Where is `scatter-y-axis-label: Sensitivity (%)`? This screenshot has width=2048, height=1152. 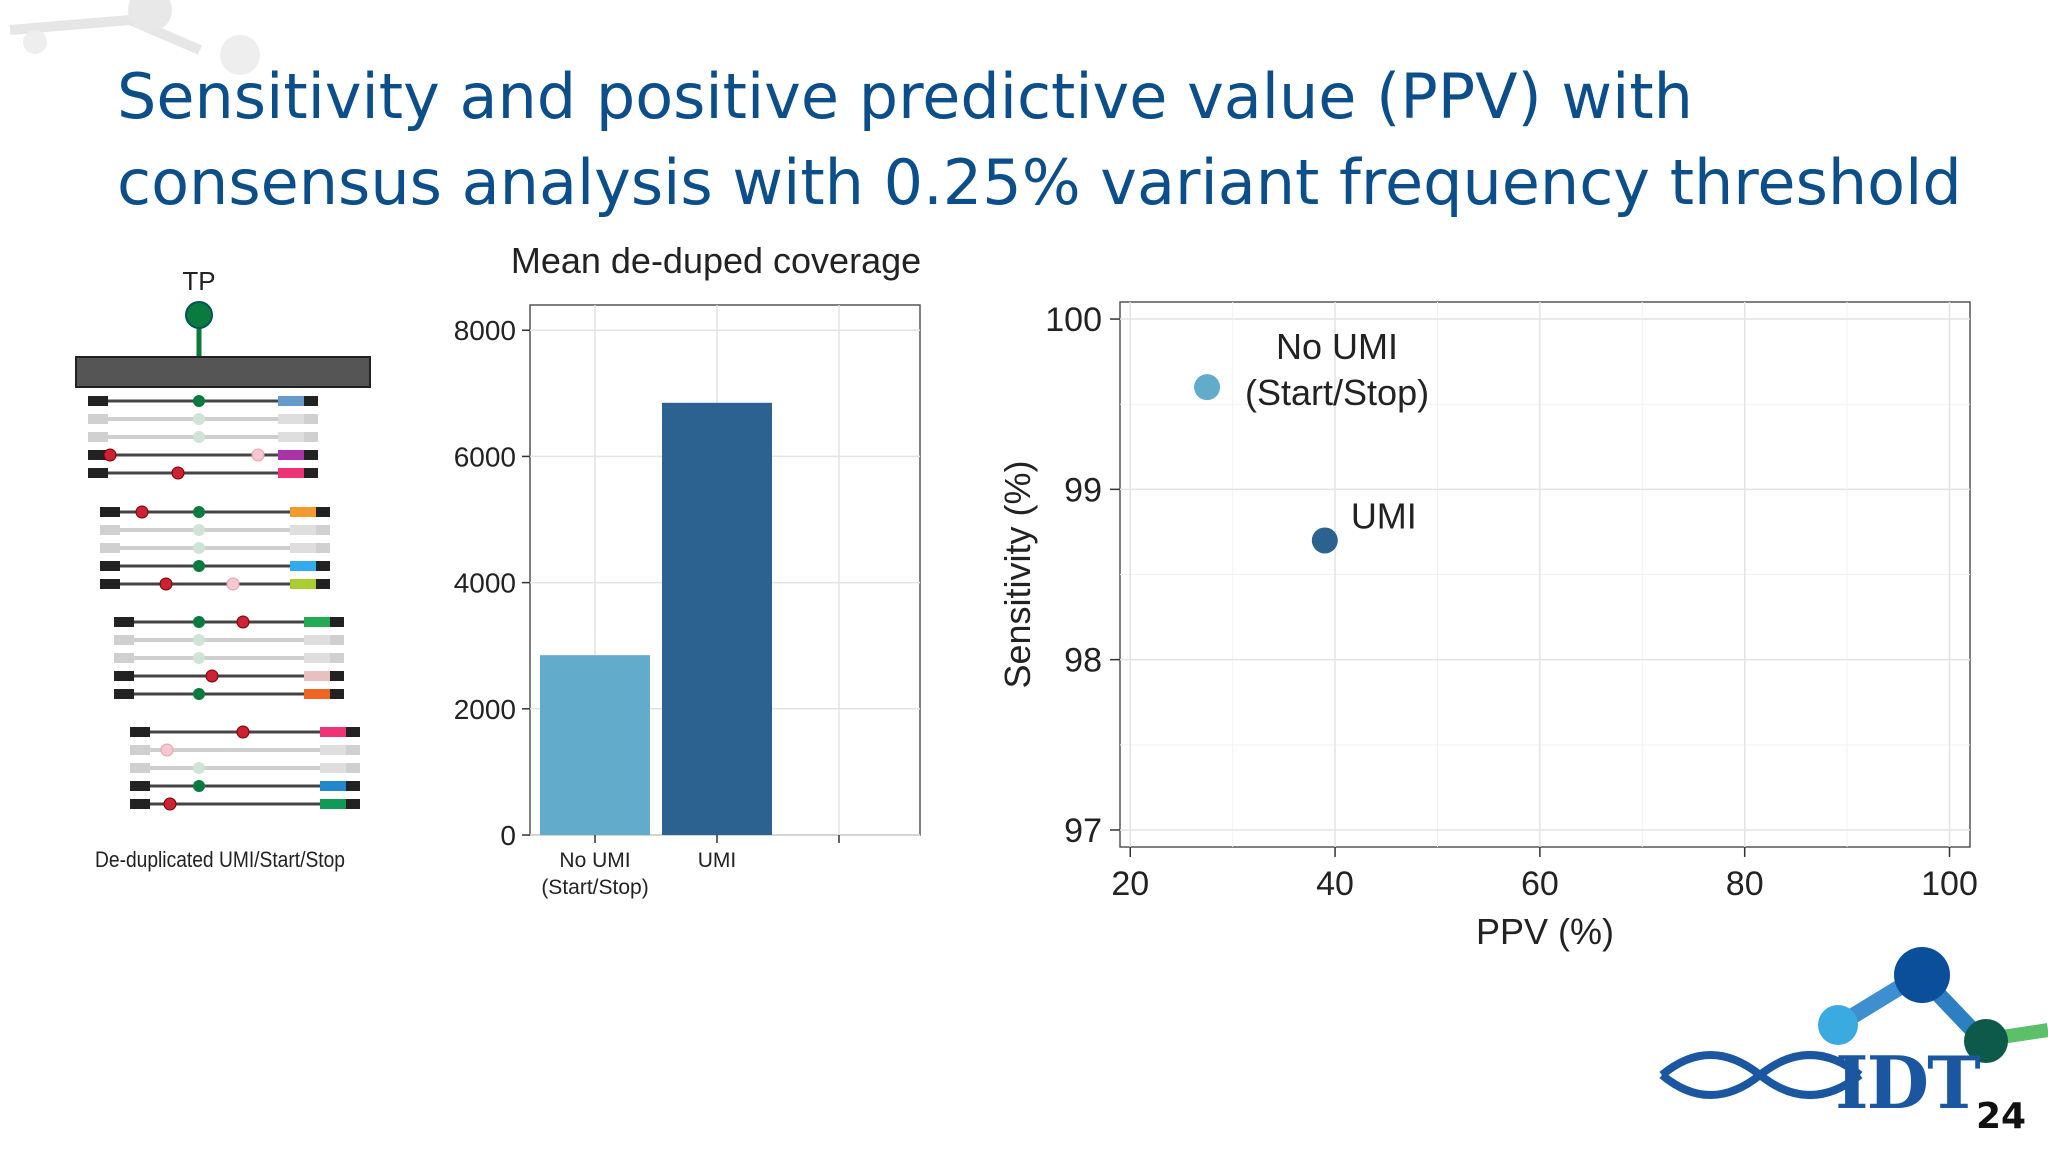
scatter-y-axis-label: Sensitivity (%) is located at coordinates (1017, 574).